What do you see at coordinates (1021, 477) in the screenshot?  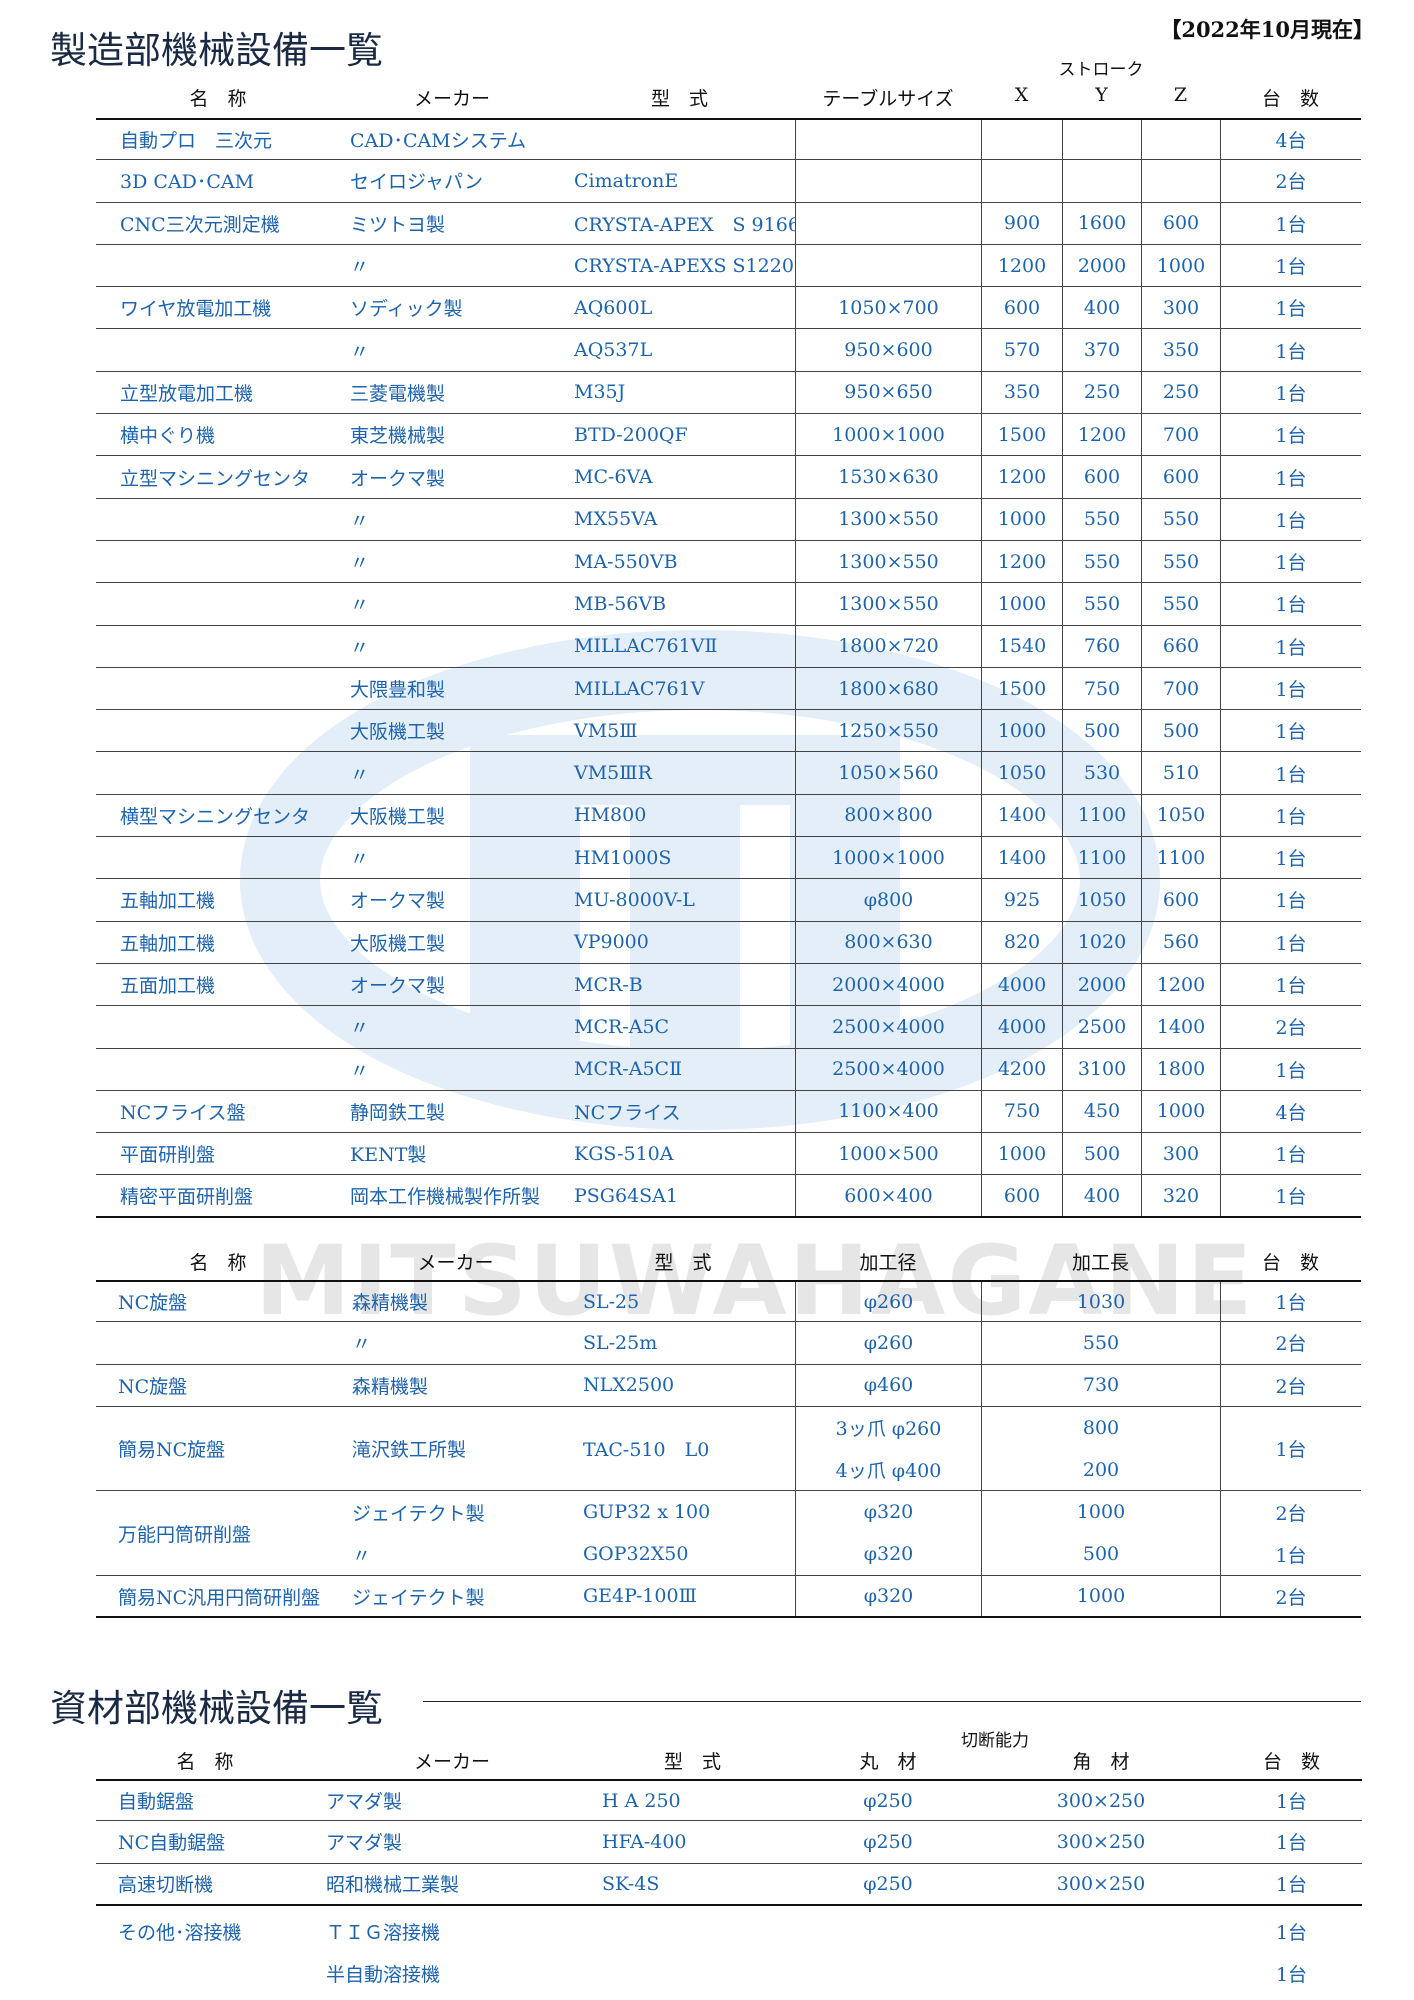 I see `table-cell: 1200` at bounding box center [1021, 477].